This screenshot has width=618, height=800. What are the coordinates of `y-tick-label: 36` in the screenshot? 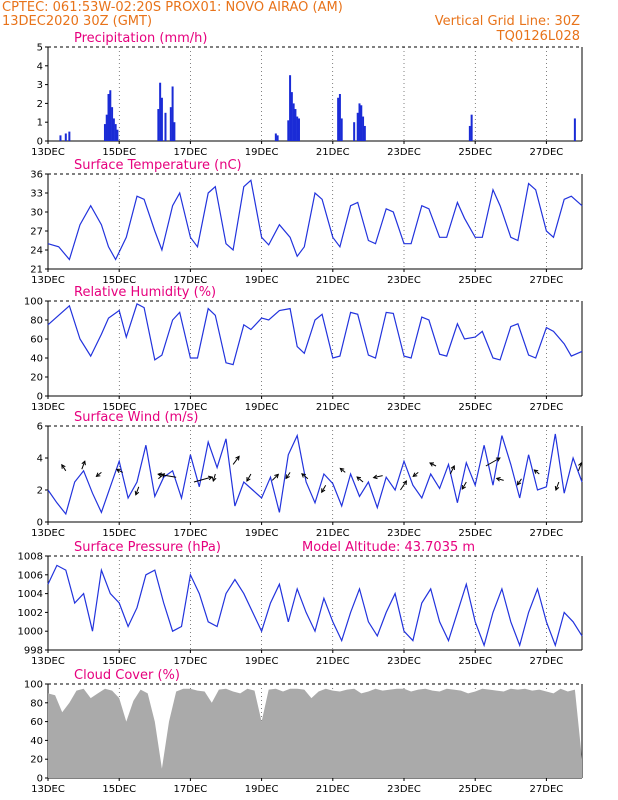 It's located at (36, 175).